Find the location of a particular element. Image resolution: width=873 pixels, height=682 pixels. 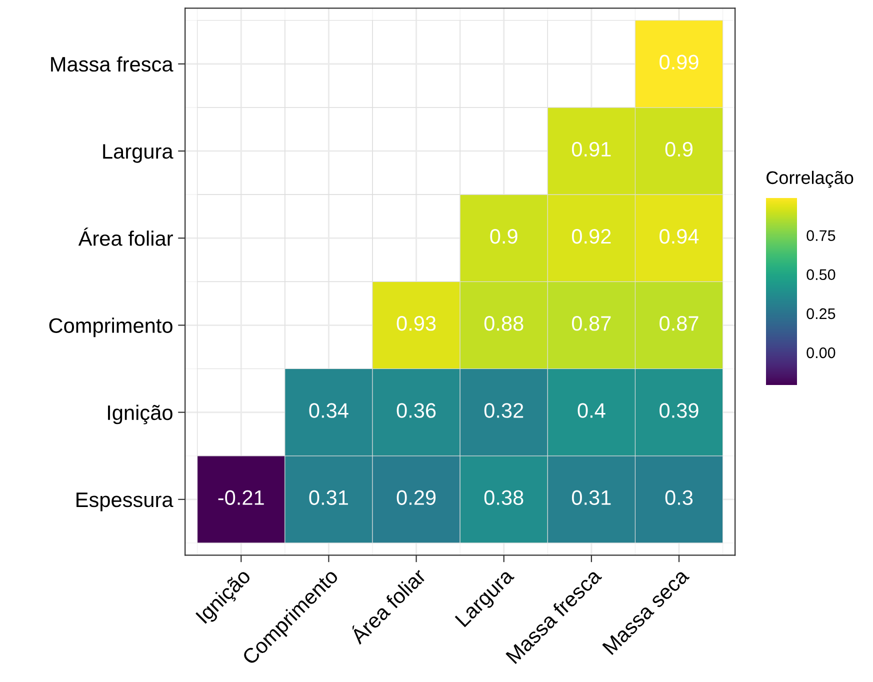

y-tick-label: Espessura is located at coordinates (125, 502).